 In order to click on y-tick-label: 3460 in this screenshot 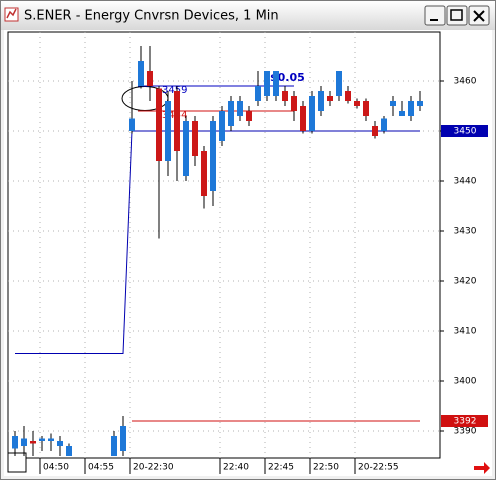, I will do `click(465, 82)`.